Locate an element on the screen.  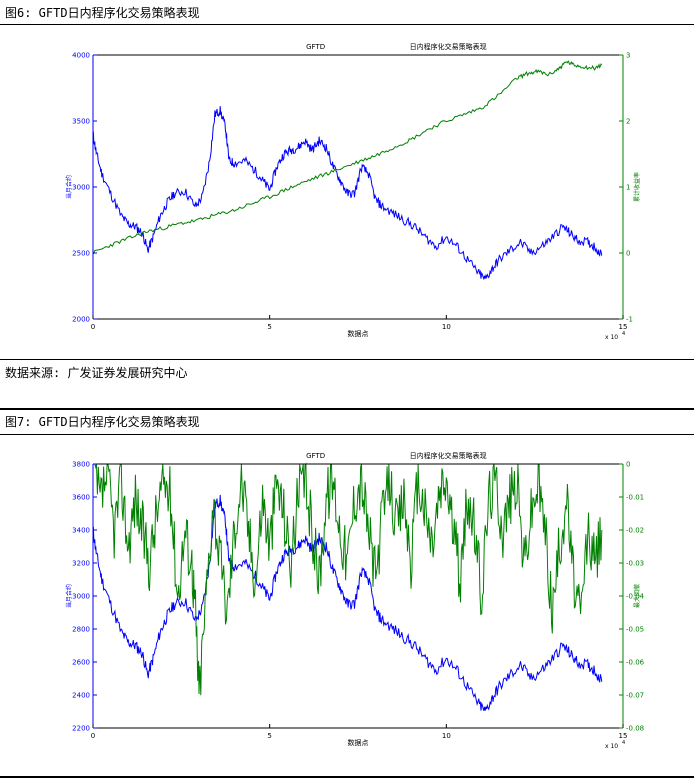
right-y-tick-label: -0.08 is located at coordinates (635, 729).